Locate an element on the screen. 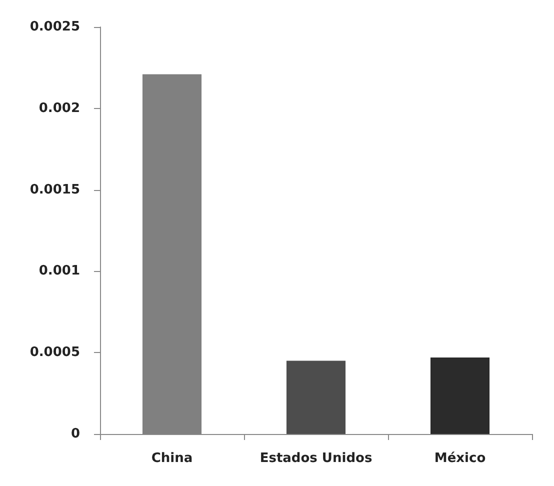 The image size is (554, 486). x-tick-label: Estados Unidos is located at coordinates (316, 458).